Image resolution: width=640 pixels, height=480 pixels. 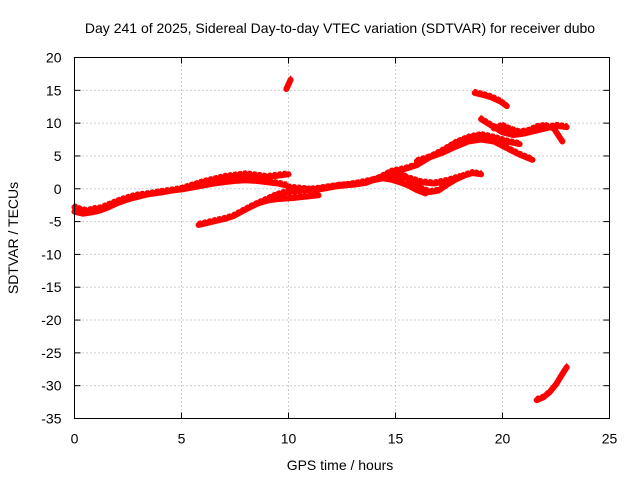 What do you see at coordinates (182, 439) in the screenshot?
I see `x-tick-label: 5` at bounding box center [182, 439].